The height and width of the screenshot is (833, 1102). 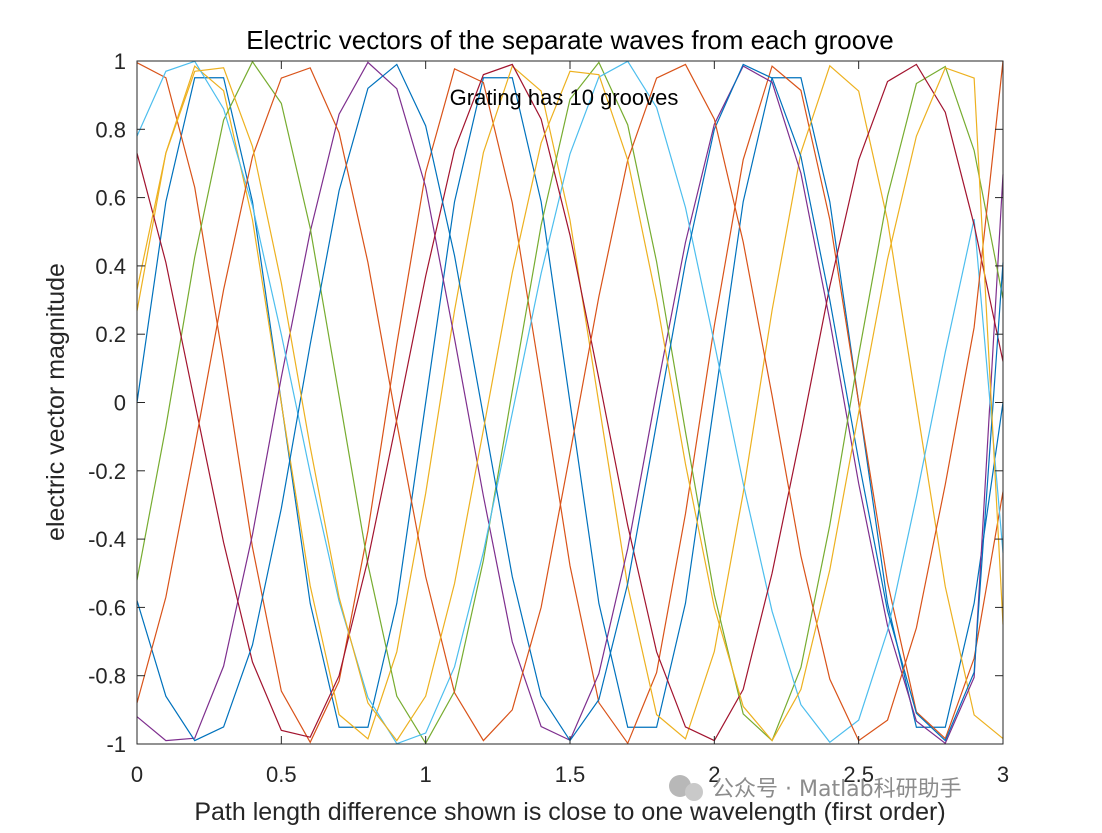 I want to click on y-tick-label: -0.8, so click(x=107, y=676).